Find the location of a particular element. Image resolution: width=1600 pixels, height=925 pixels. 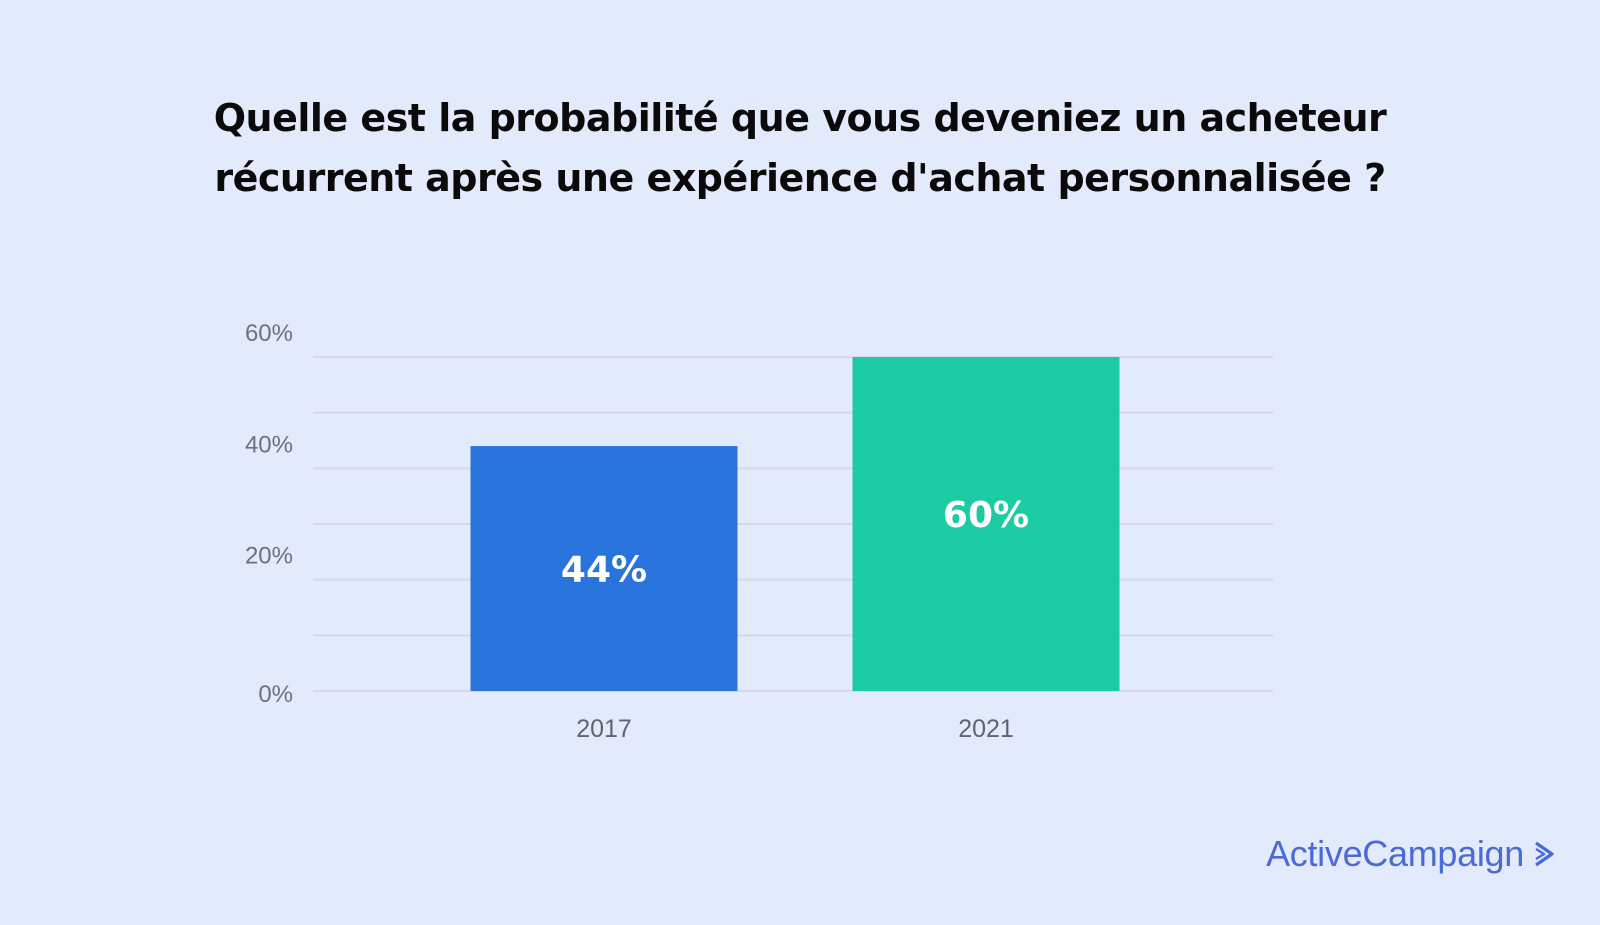

x-tick-label: 2021 is located at coordinates (986, 729).